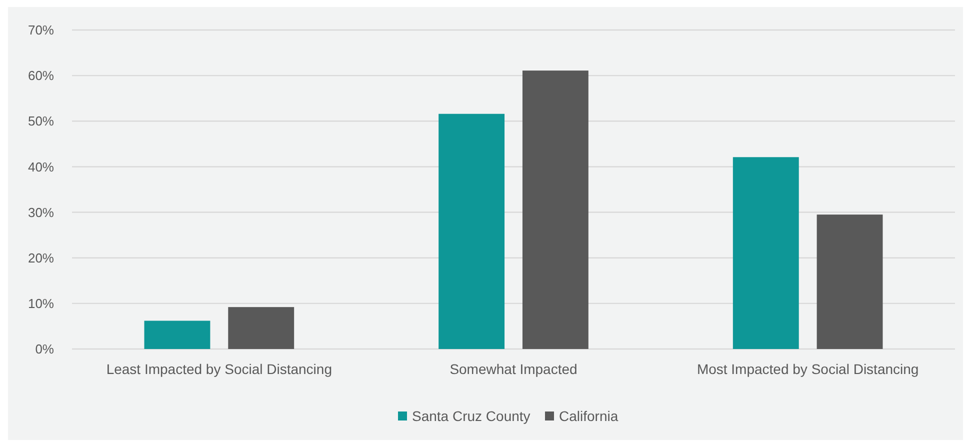 Image resolution: width=967 pixels, height=442 pixels. Describe the element at coordinates (807, 369) in the screenshot. I see `x-tick-label: Most Impacted by Social Distancing` at that location.